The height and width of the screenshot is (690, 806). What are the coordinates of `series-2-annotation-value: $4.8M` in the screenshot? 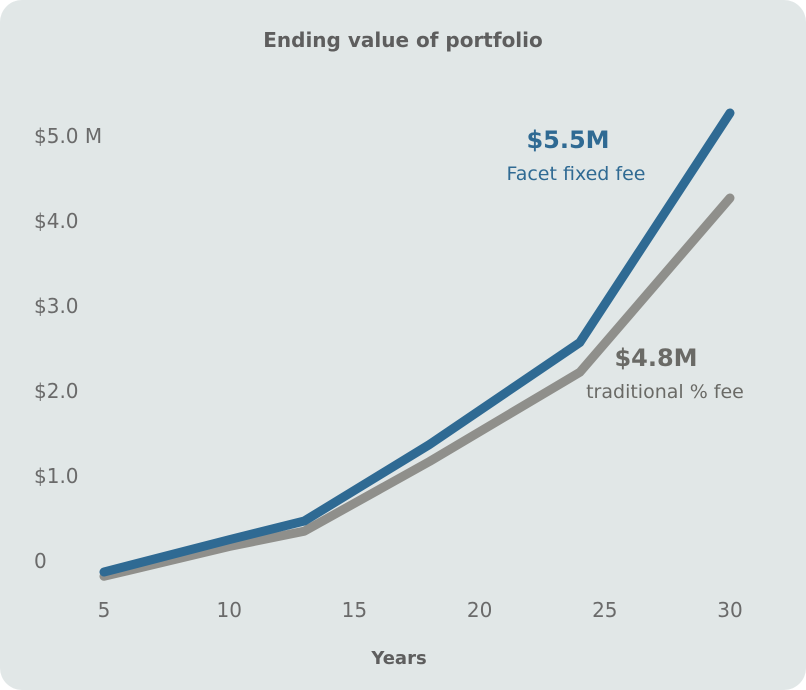 It's located at (655, 358).